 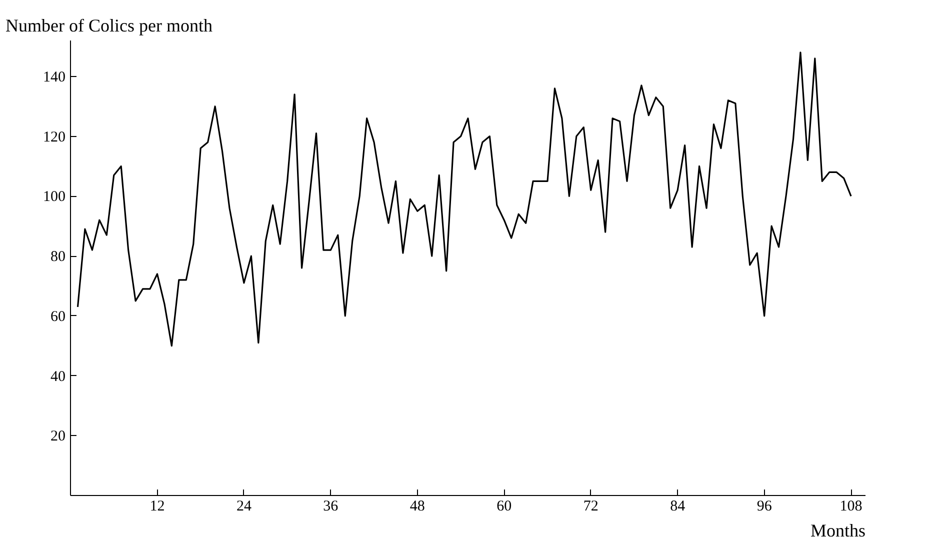 I want to click on x-tick-label: 72, so click(x=590, y=506).